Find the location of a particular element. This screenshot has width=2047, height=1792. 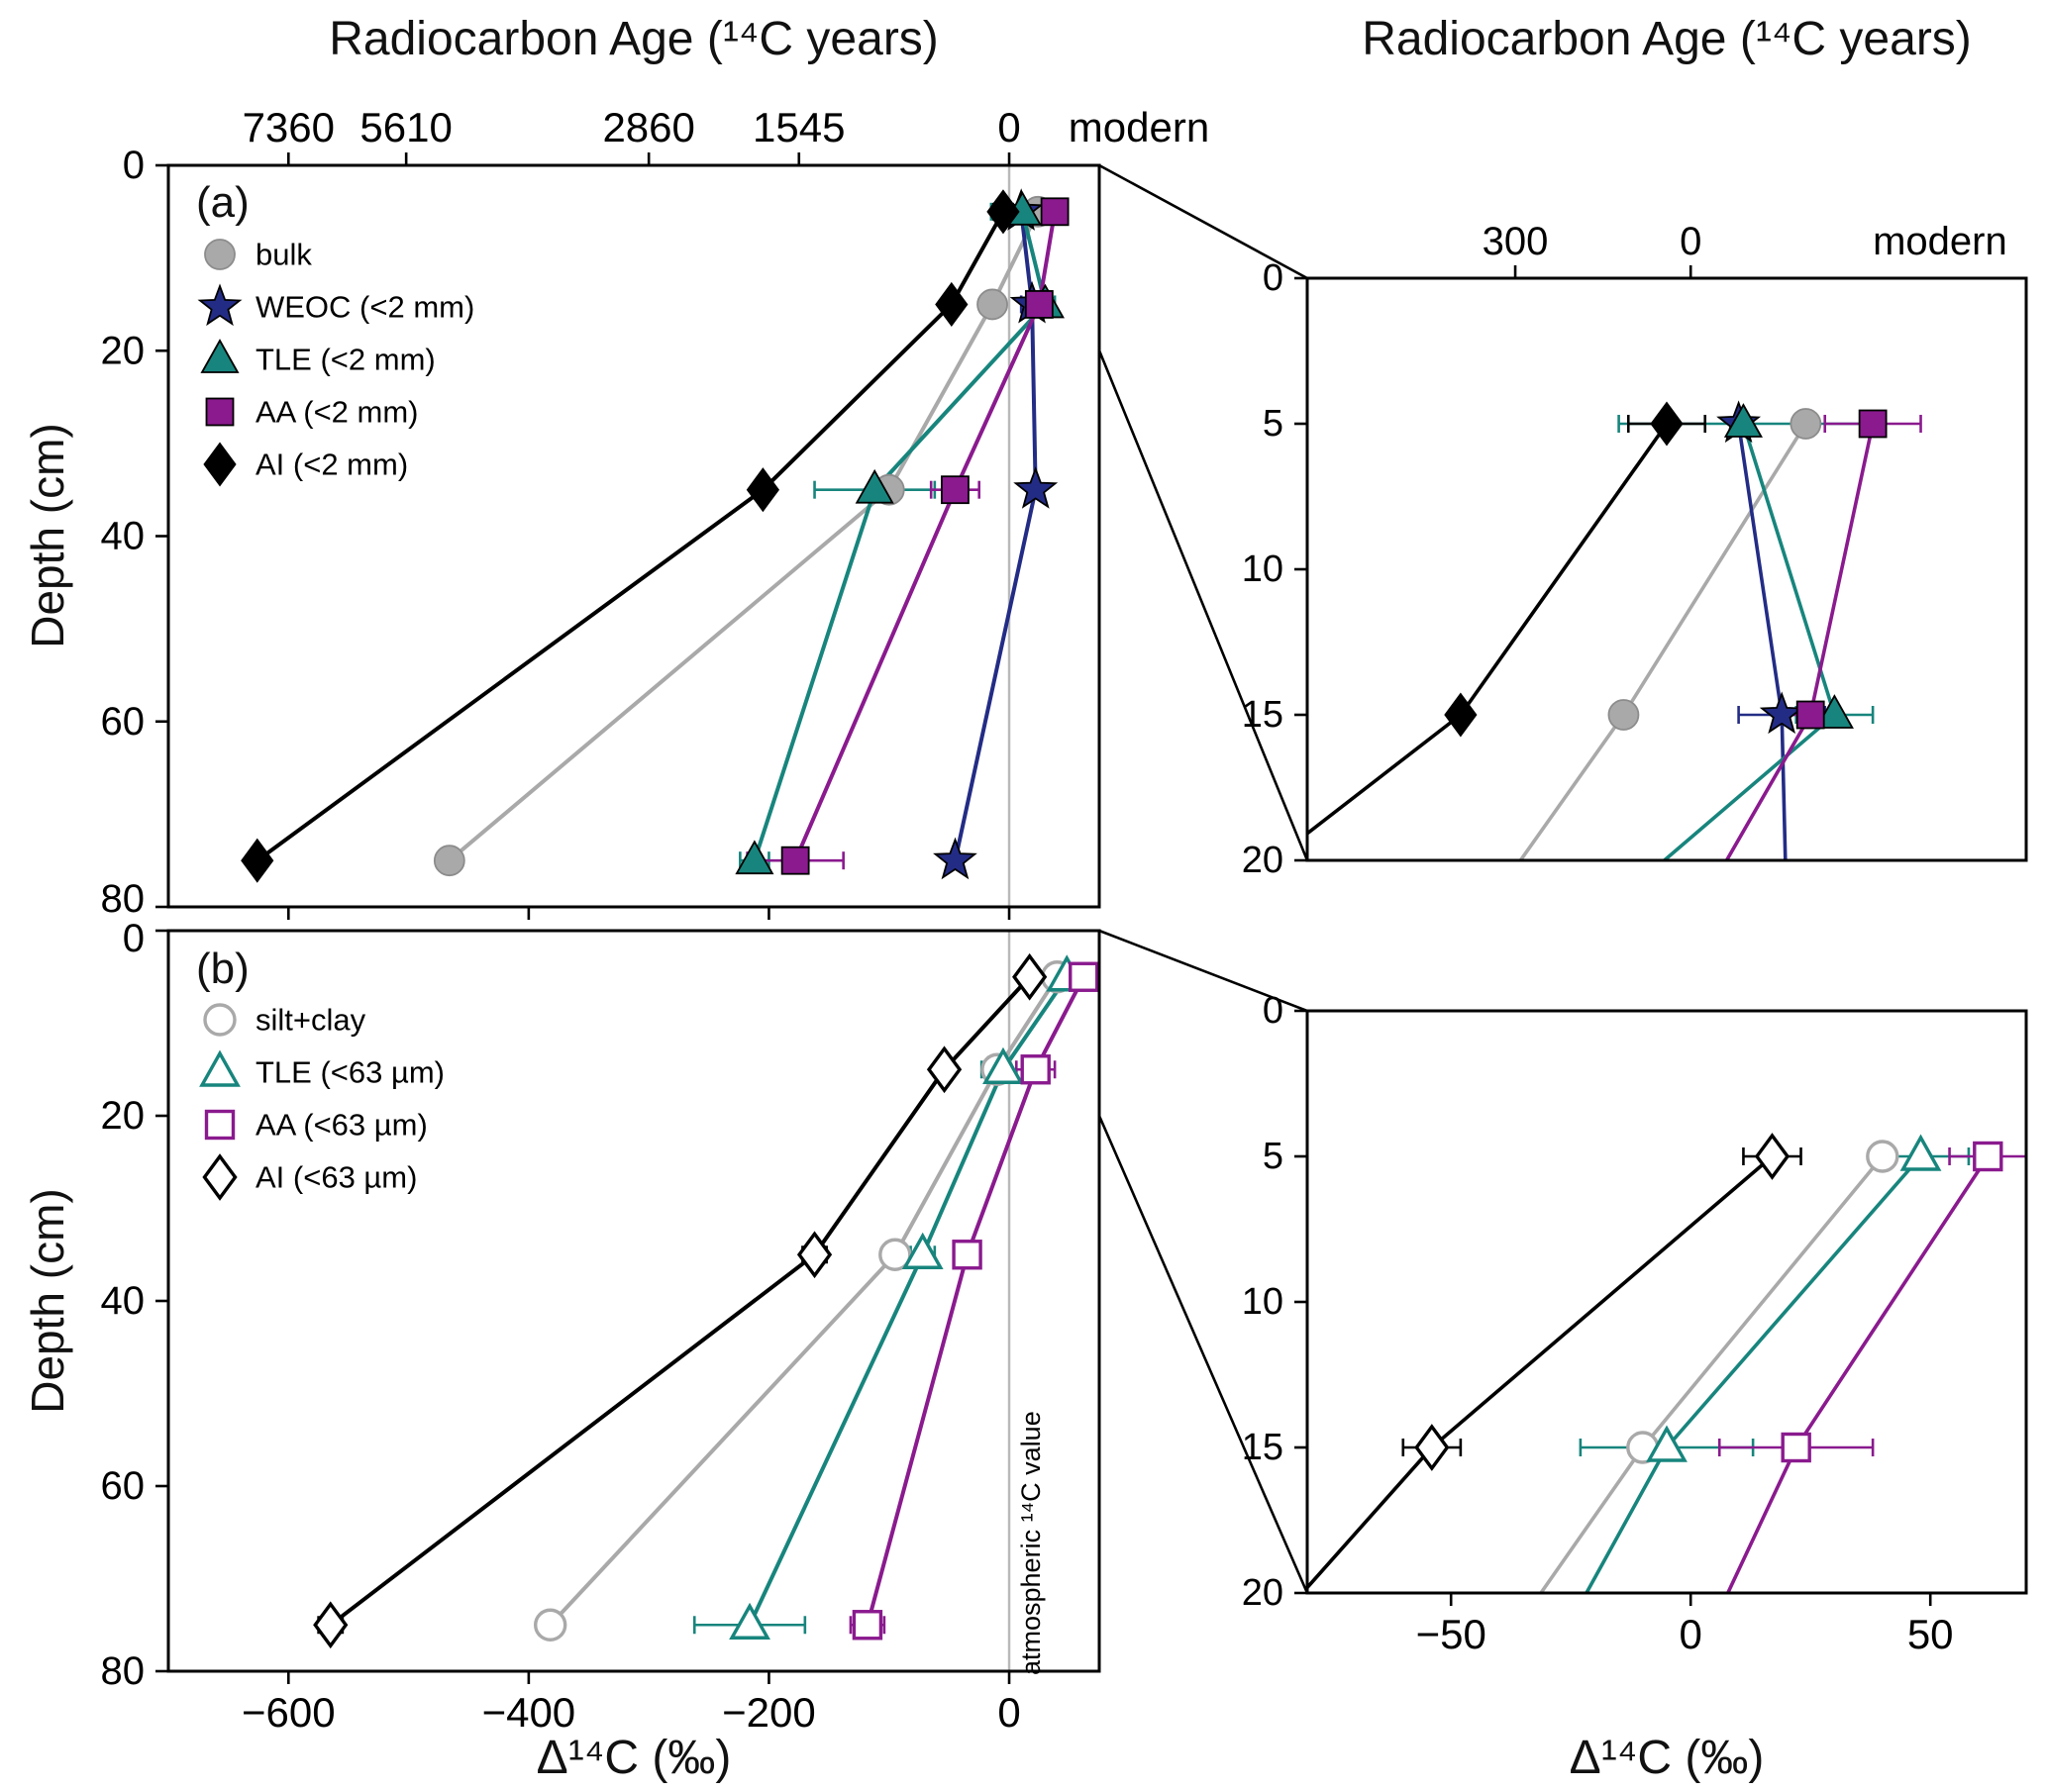

legend-label: AI (<2 mm) is located at coordinates (332, 465).